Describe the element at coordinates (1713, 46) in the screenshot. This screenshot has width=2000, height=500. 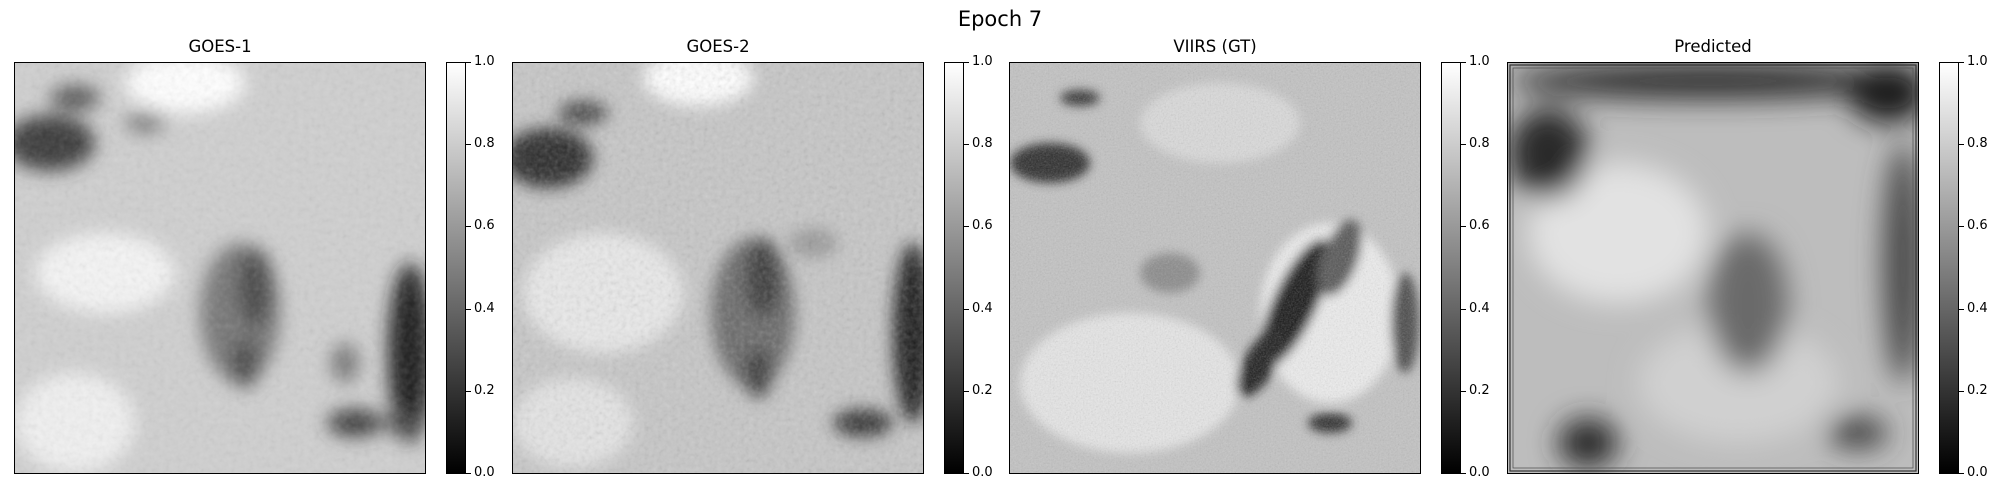
I see `panel-title: Predicted` at that location.